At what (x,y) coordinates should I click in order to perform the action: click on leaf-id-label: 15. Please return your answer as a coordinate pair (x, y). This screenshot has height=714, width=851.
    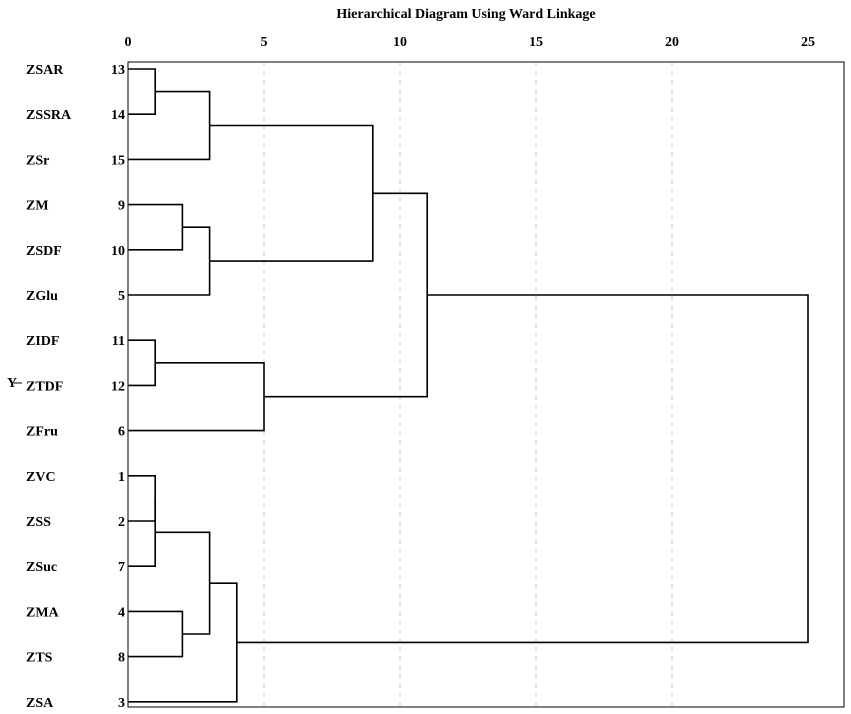
    Looking at the image, I should click on (118, 160).